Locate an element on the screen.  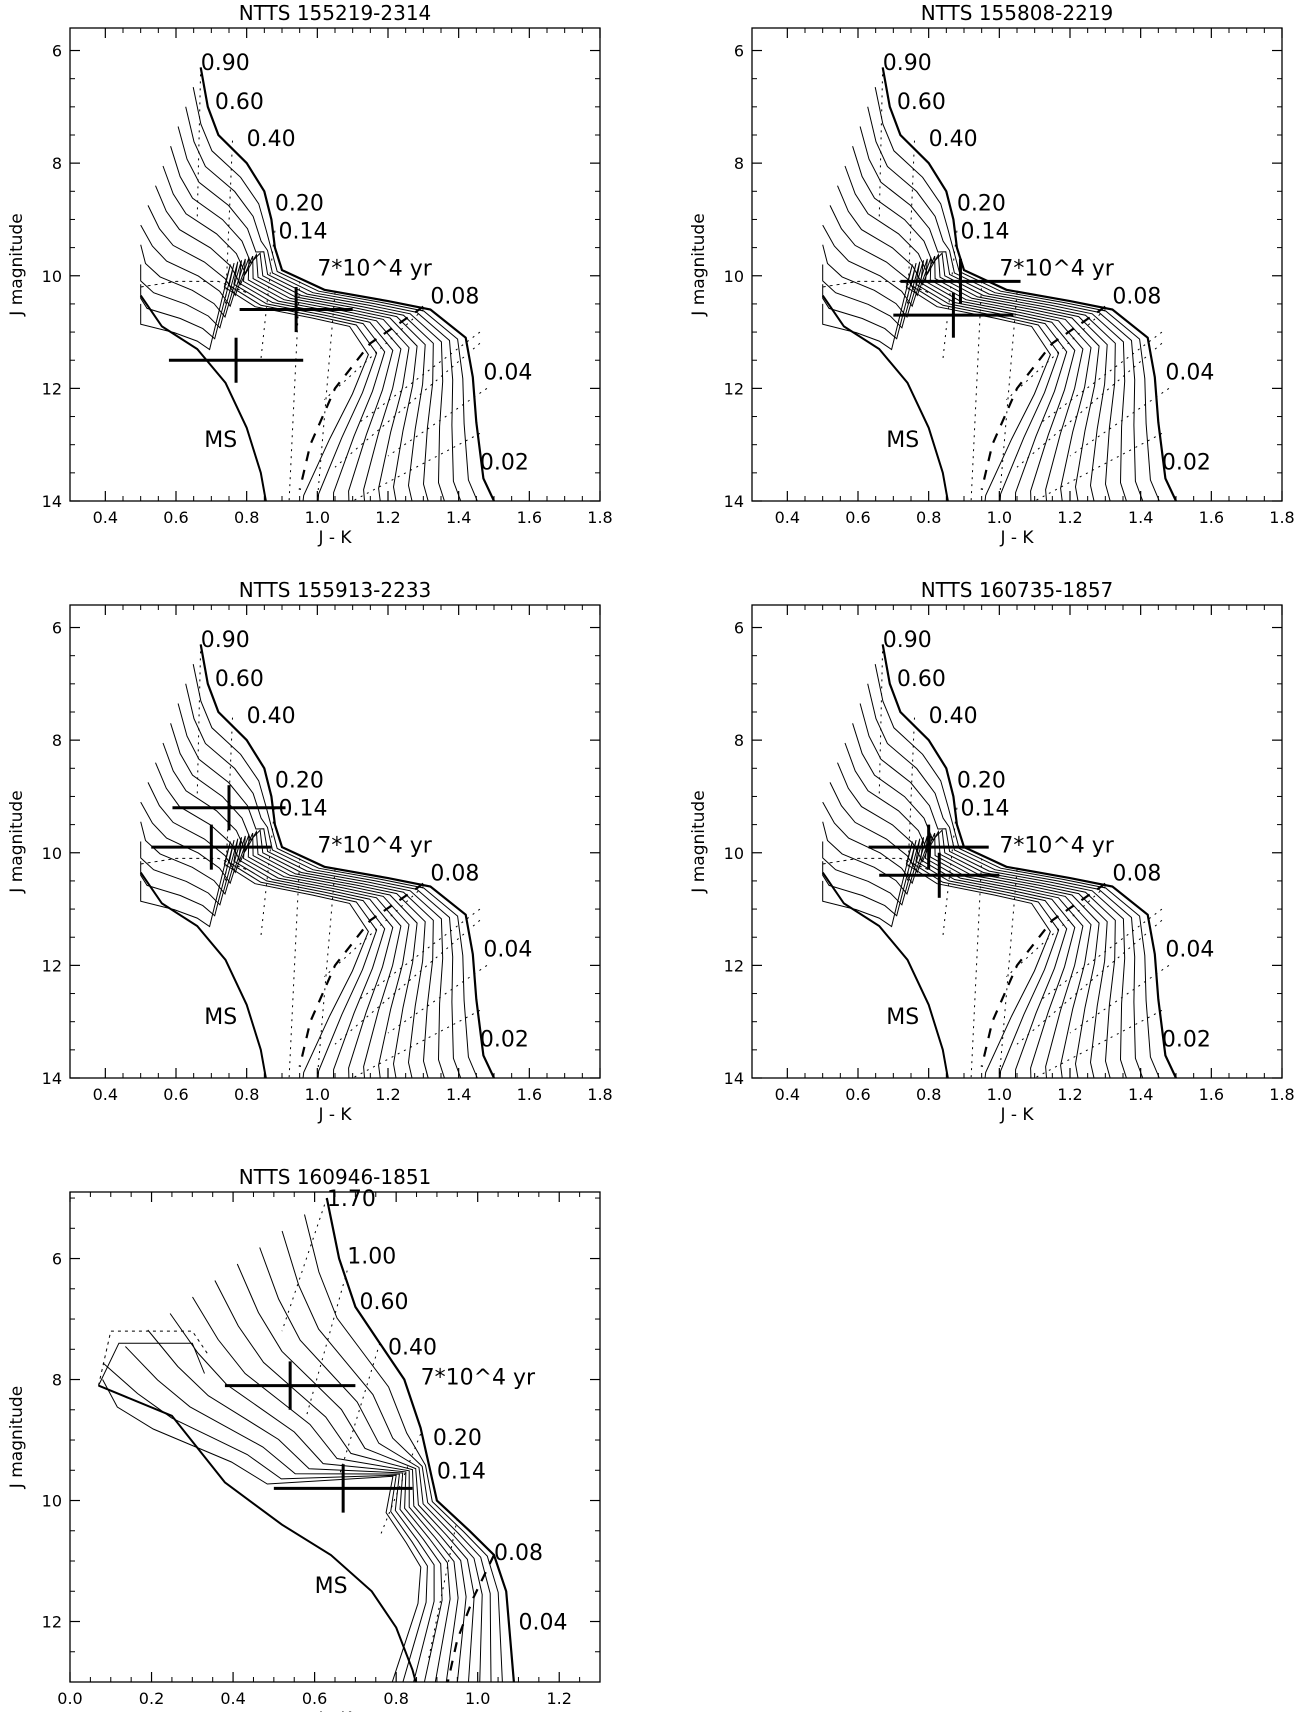
y-axis-label: J magnitude is located at coordinates (17, 841).